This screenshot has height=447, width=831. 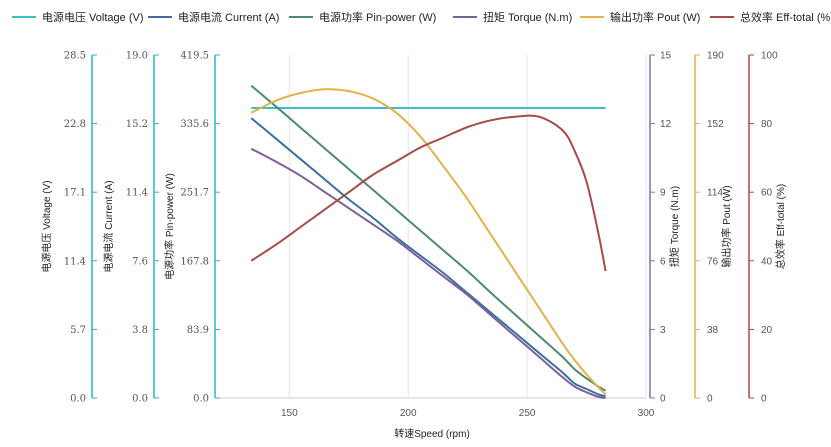 What do you see at coordinates (377, 17) in the screenshot?
I see `legend-label: 电源功率 Pin-power (W)` at bounding box center [377, 17].